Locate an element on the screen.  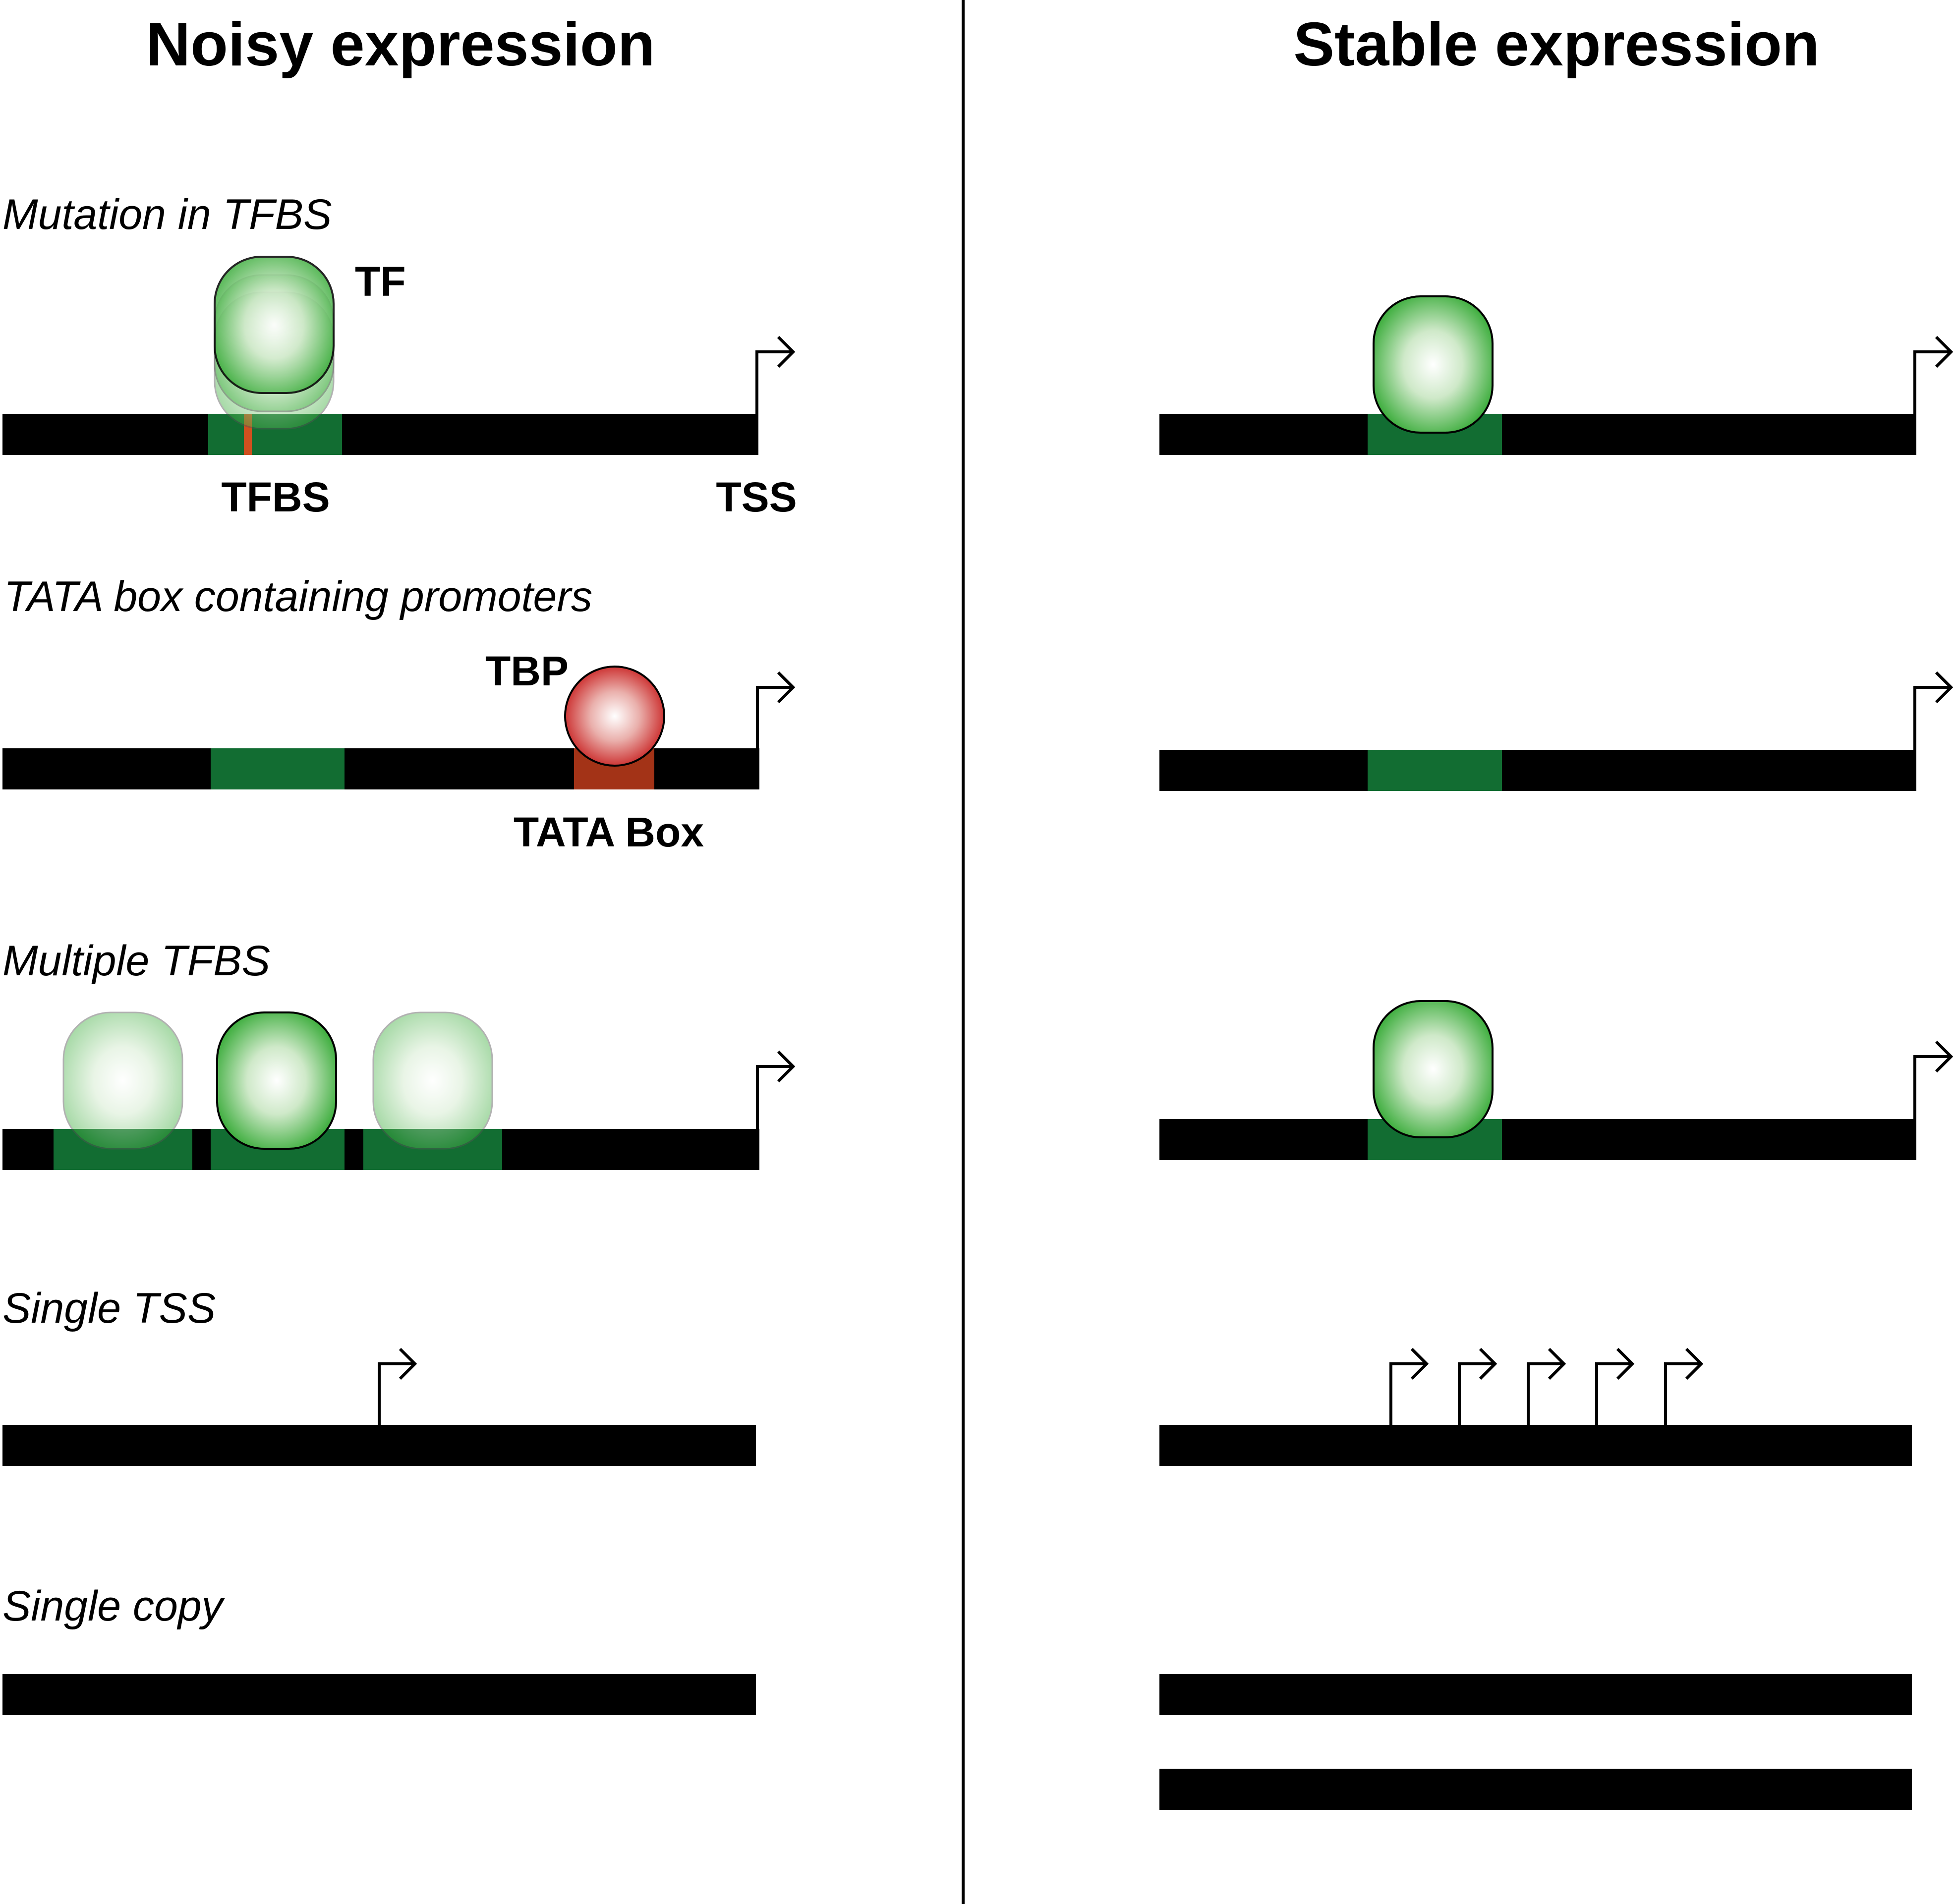
label-tss: TSS is located at coordinates (756, 497).